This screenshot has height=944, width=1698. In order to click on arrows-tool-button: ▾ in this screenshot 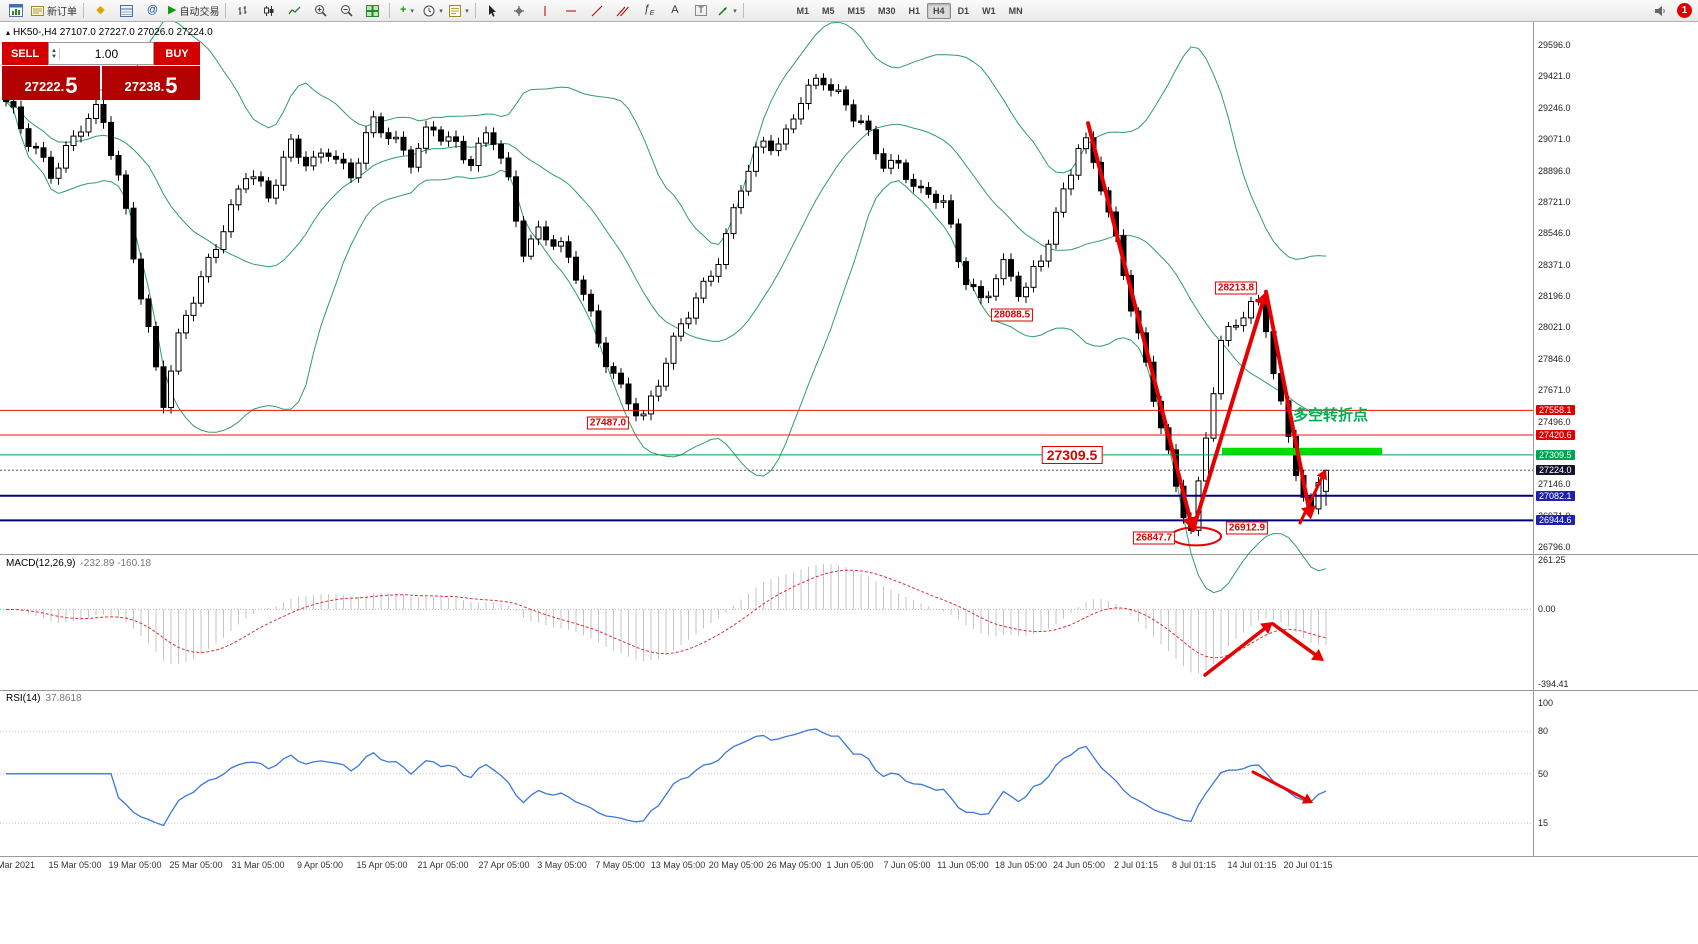, I will do `click(726, 11)`.